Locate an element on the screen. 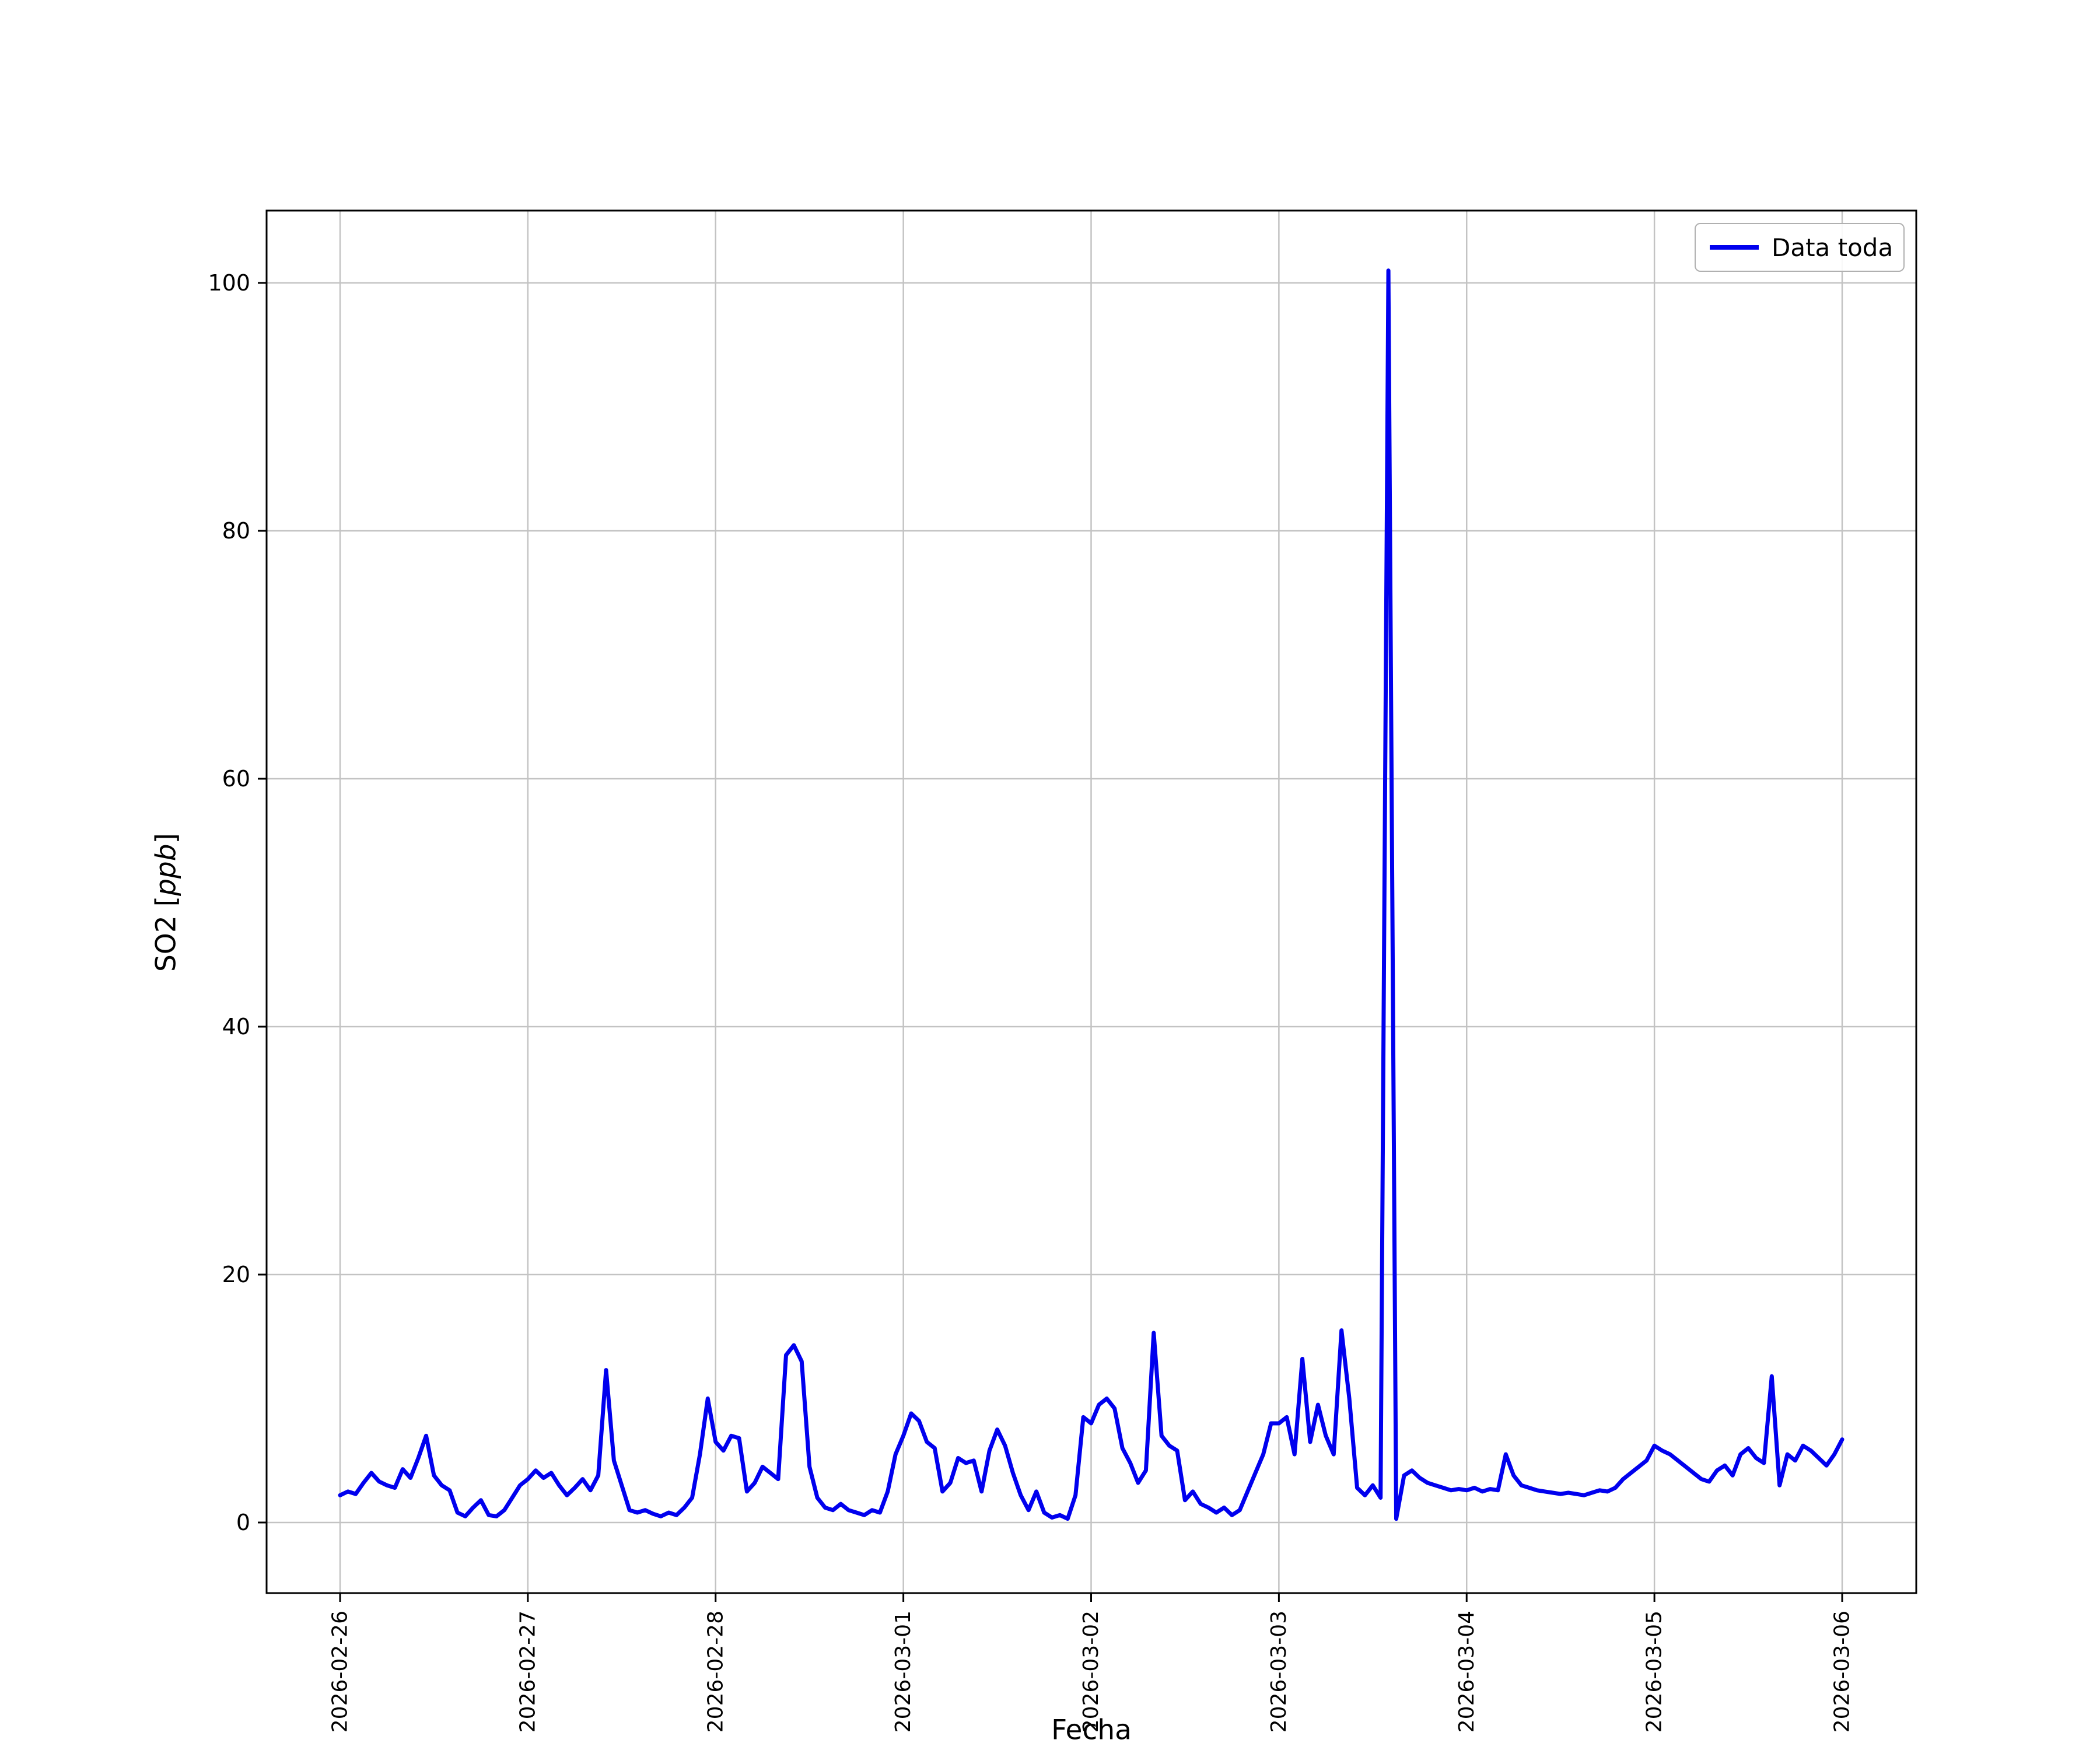 This screenshot has height=1750, width=2100. legend-line-swatch is located at coordinates (1734, 247).